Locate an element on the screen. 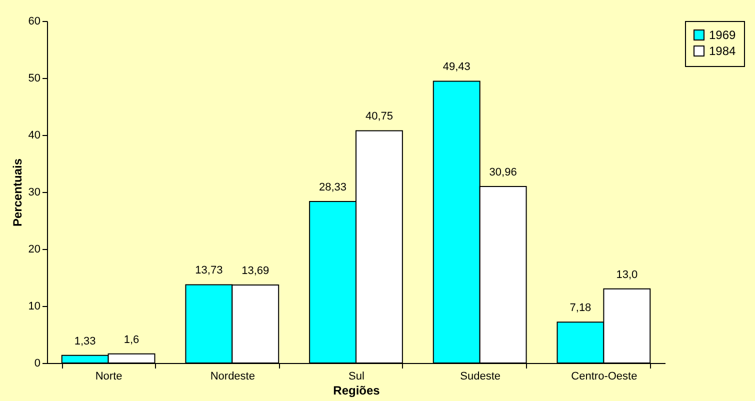 The width and height of the screenshot is (755, 401). legend-label: 1969 is located at coordinates (722, 35).